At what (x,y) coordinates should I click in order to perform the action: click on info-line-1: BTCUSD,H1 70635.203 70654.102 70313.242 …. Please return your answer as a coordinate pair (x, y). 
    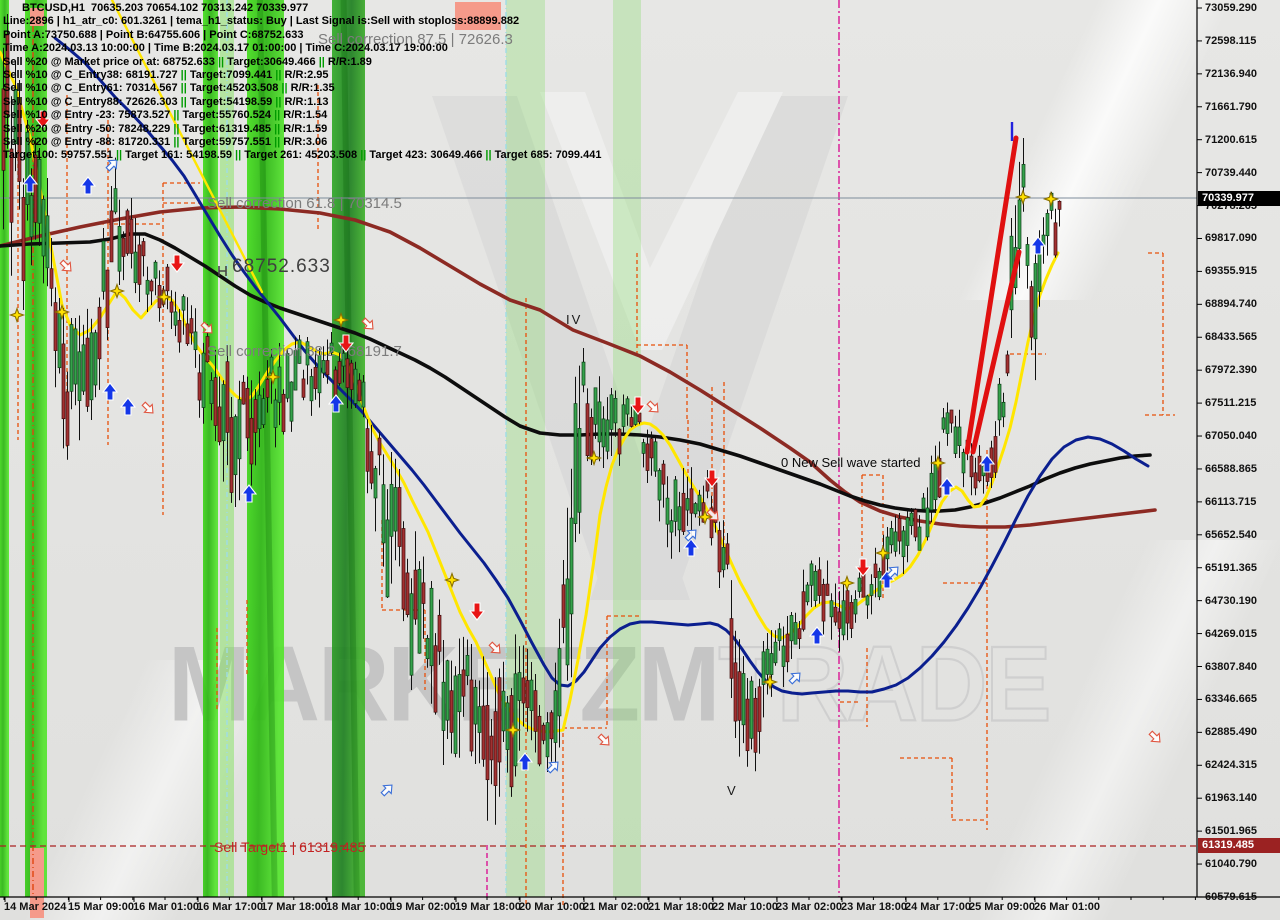
    Looking at the image, I should click on (165, 8).